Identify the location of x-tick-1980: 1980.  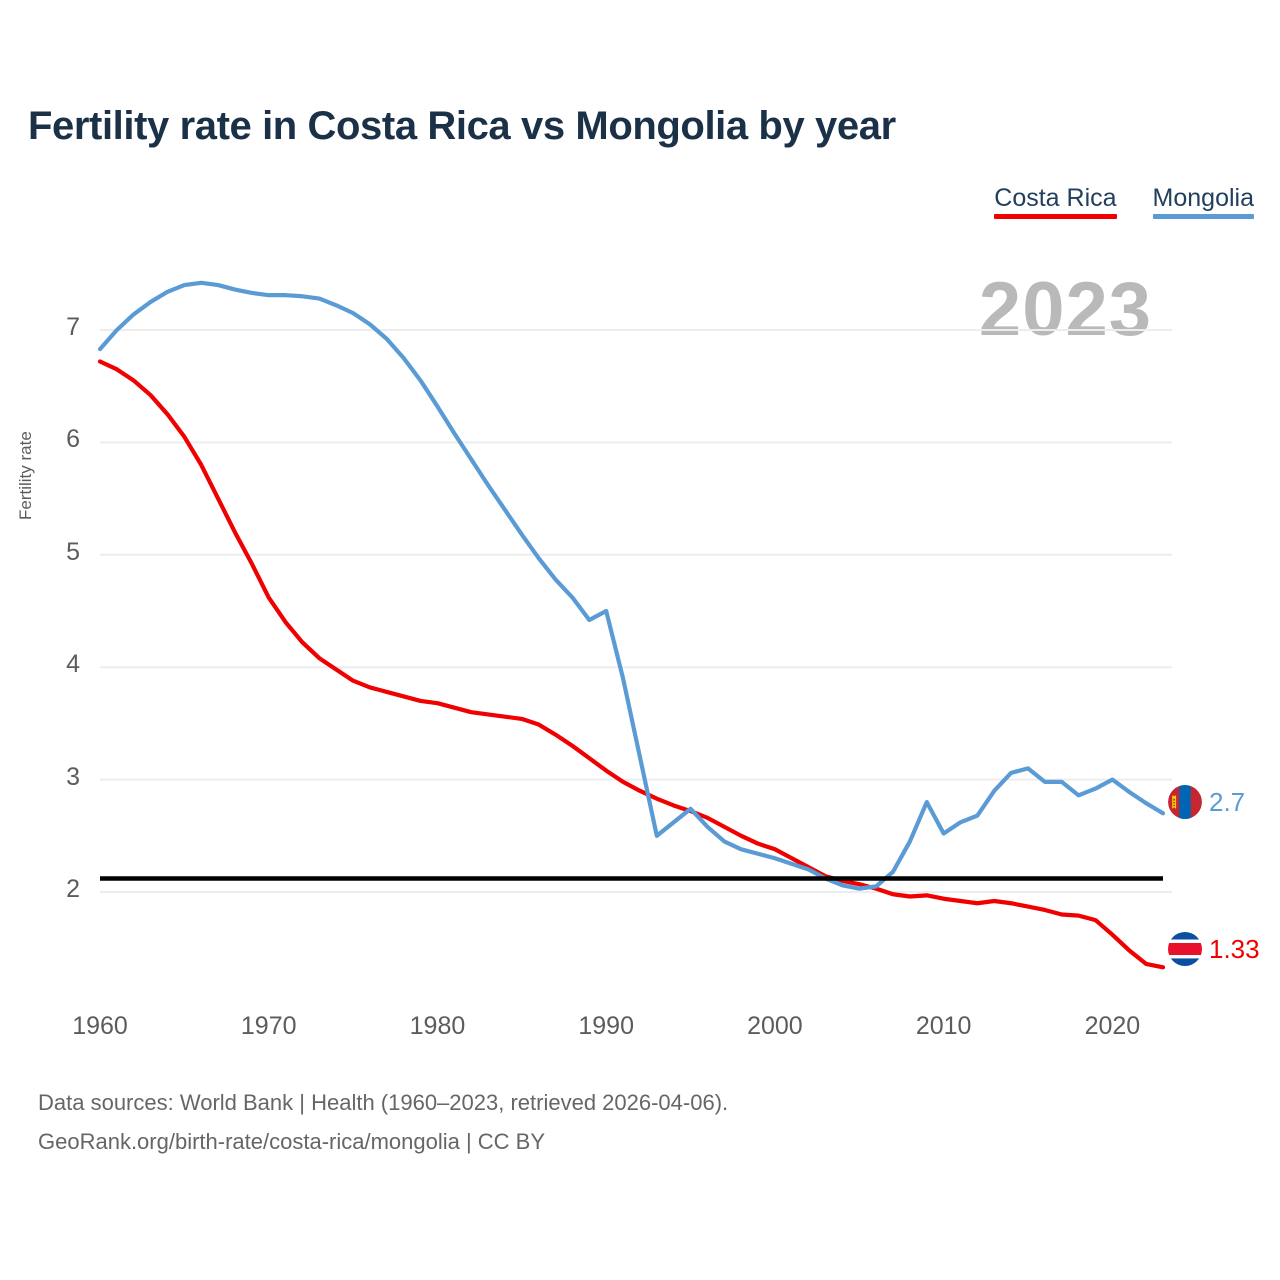
(437, 1026).